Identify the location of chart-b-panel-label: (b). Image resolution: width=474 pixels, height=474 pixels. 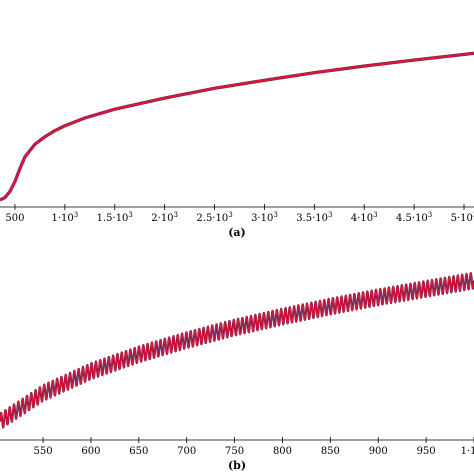
(237, 465).